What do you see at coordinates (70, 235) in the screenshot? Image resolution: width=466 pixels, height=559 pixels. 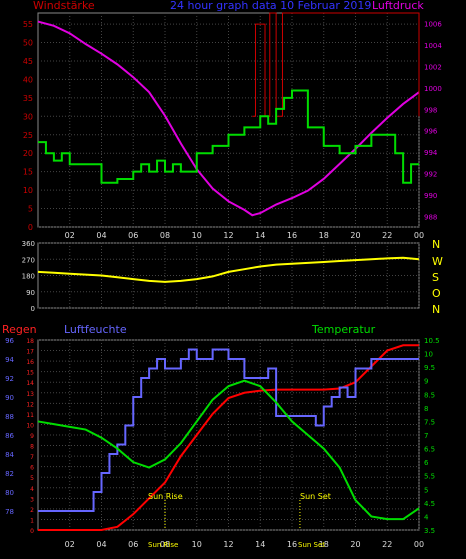 I see `wind-x-tick-02: 02` at bounding box center [70, 235].